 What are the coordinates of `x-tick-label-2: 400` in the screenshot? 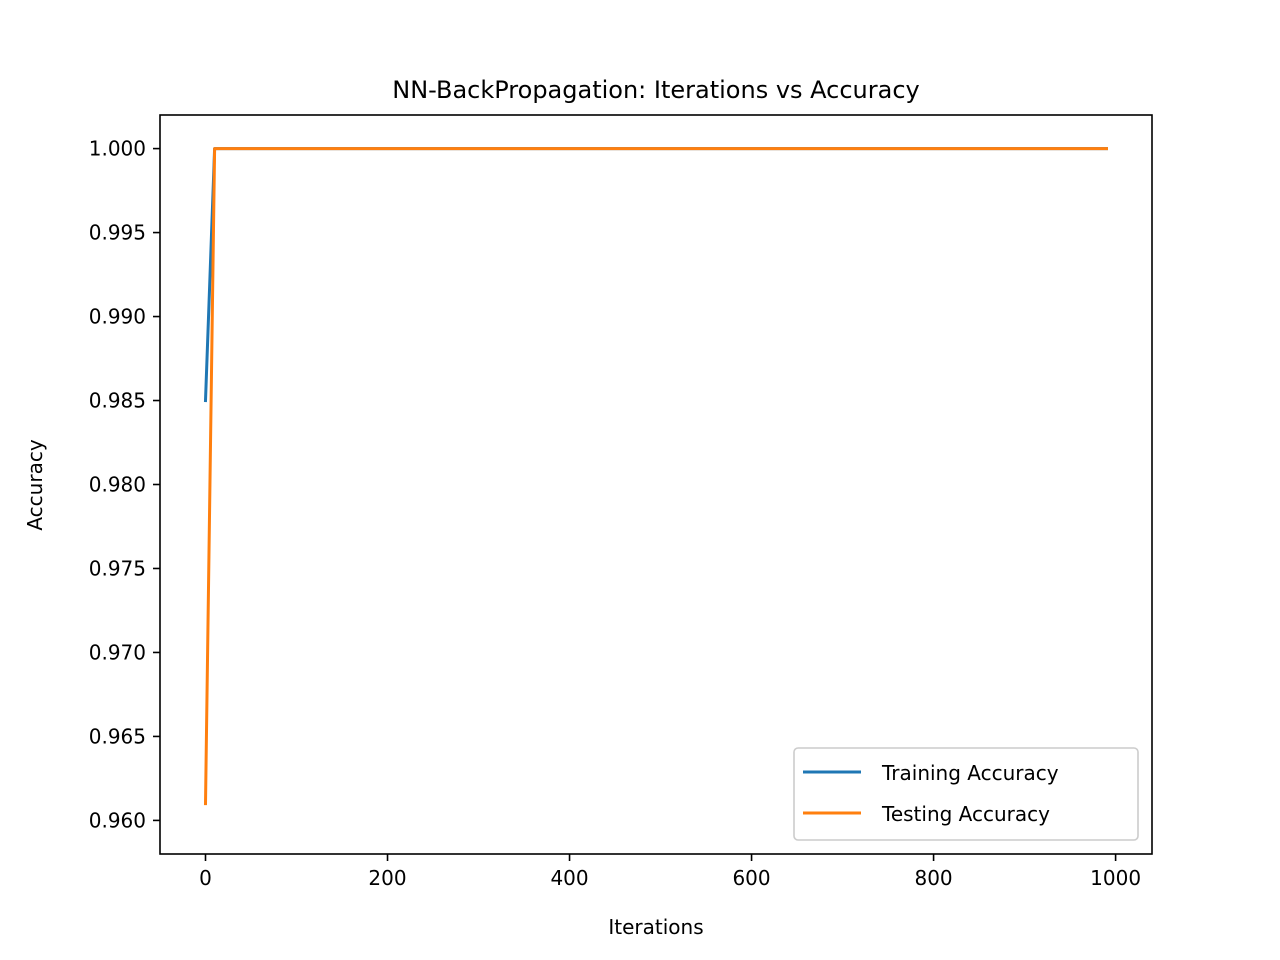 It's located at (569, 878).